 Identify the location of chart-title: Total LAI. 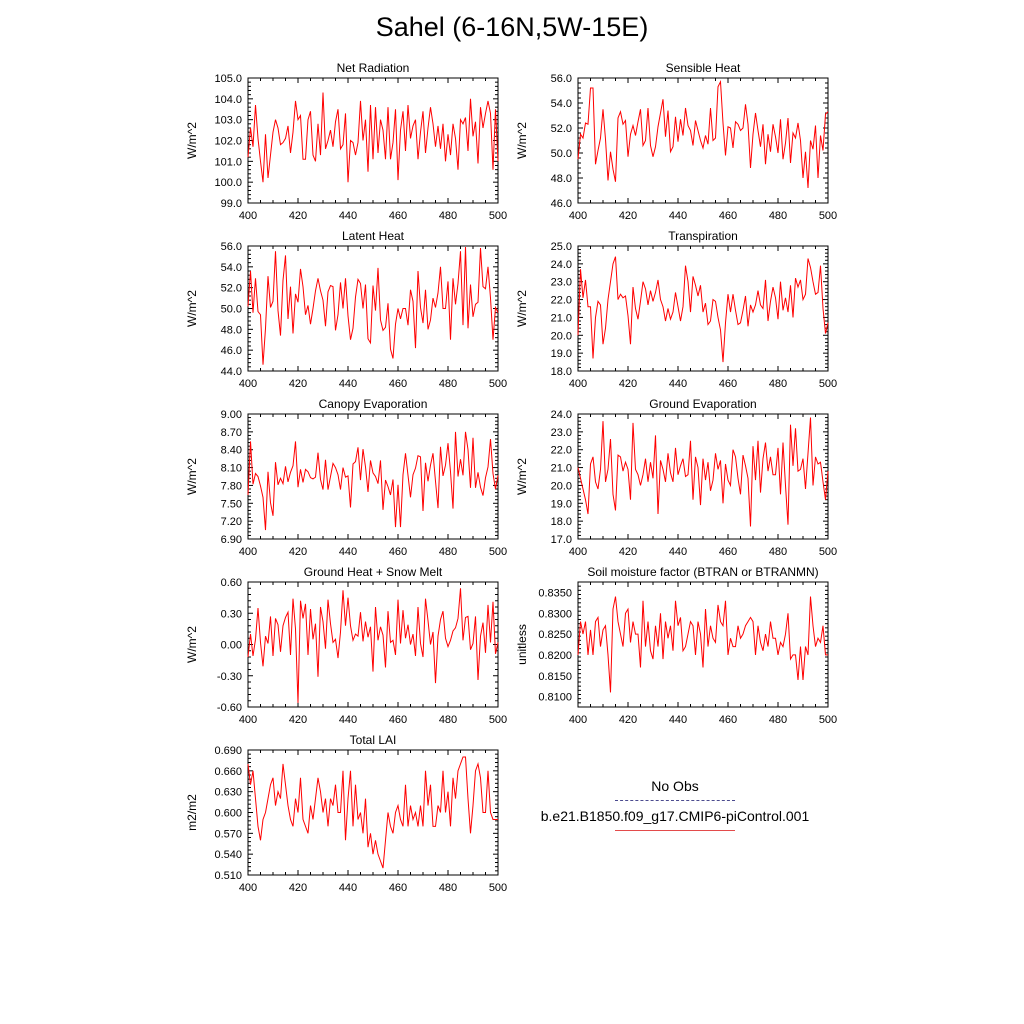
(373, 740).